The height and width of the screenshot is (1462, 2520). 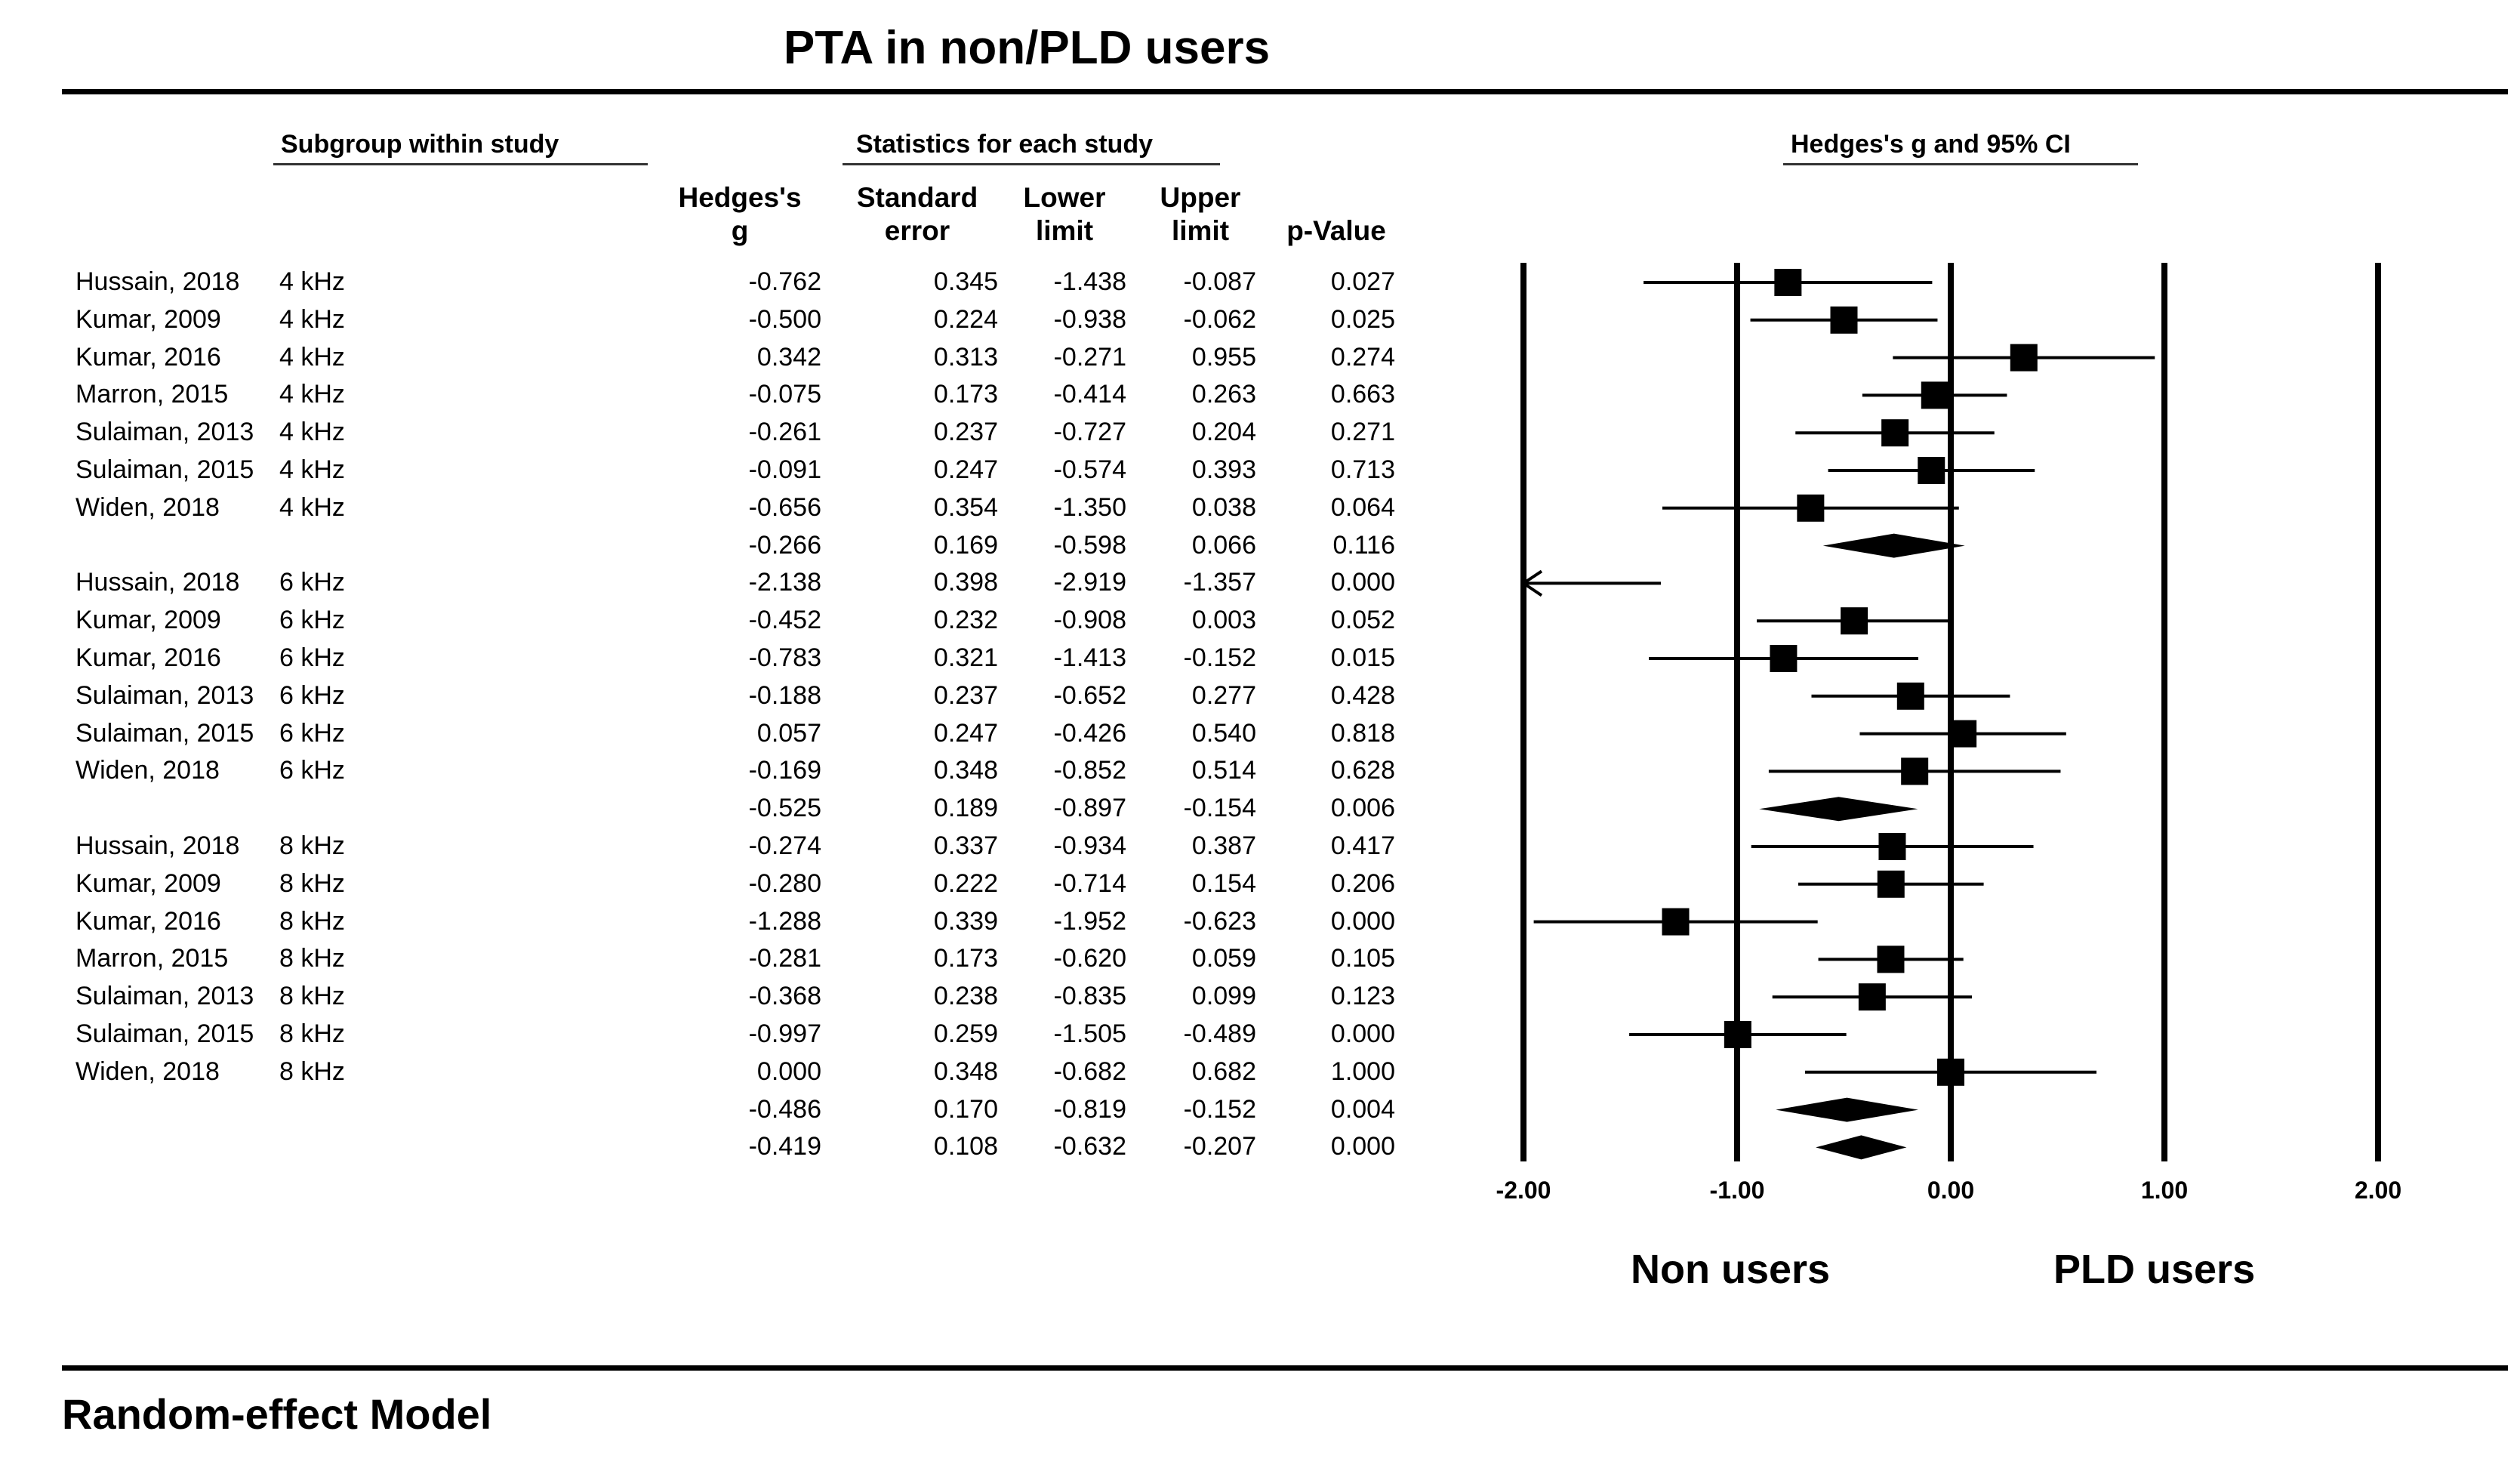 What do you see at coordinates (1223, 996) in the screenshot?
I see `cell-hi: 0.099` at bounding box center [1223, 996].